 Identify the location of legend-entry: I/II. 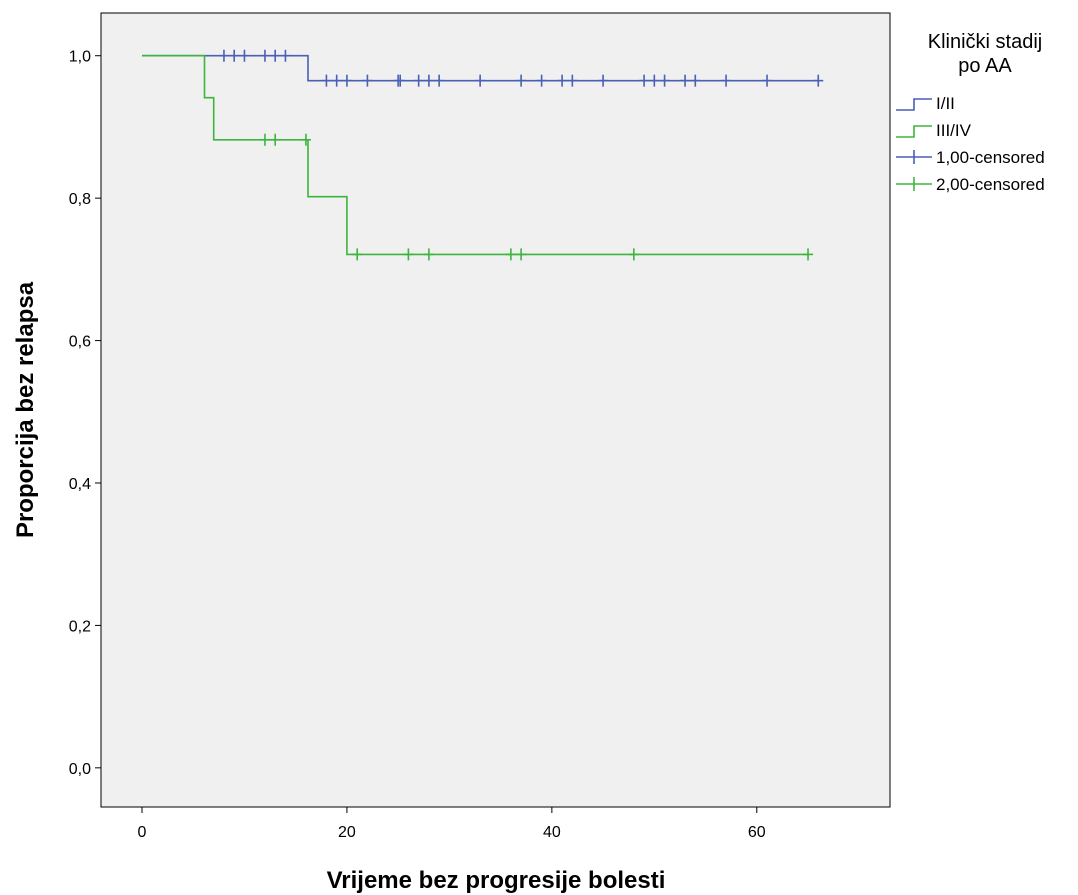
(925, 103).